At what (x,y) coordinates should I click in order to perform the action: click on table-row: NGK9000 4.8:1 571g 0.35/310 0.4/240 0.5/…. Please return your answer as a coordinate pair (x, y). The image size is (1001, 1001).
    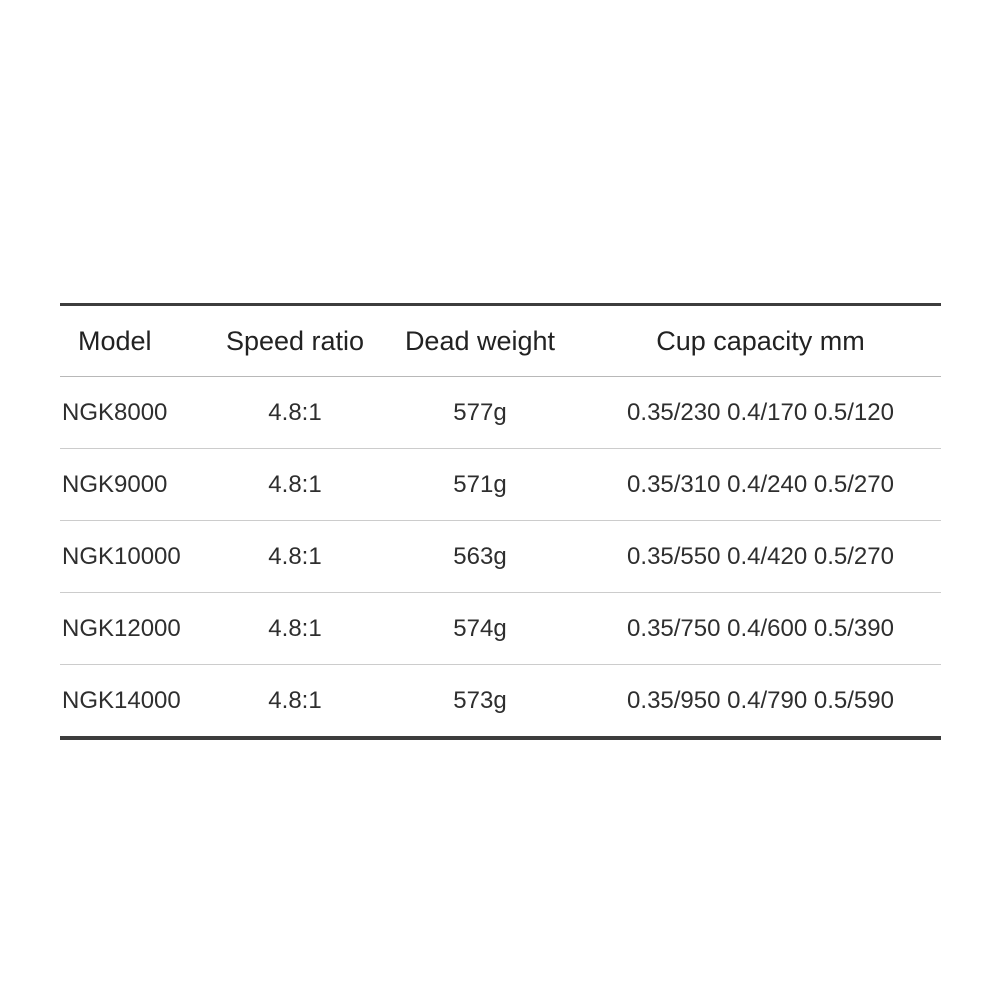
    Looking at the image, I should click on (500, 485).